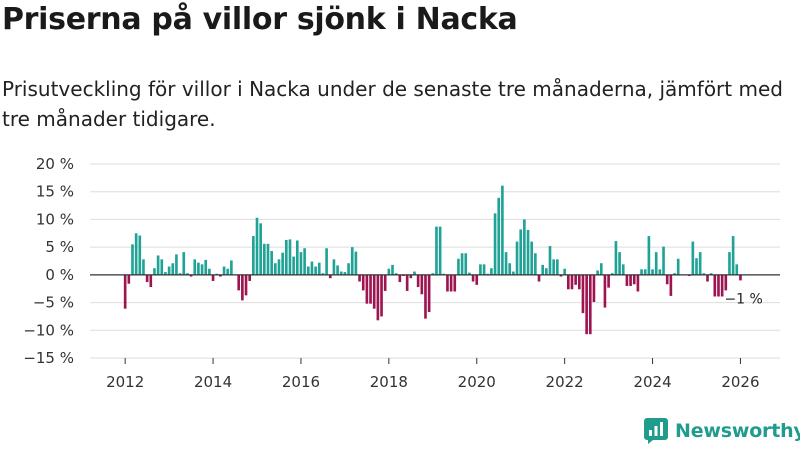 Image resolution: width=800 pixels, height=450 pixels. I want to click on x-tick-label: 2012, so click(125, 382).